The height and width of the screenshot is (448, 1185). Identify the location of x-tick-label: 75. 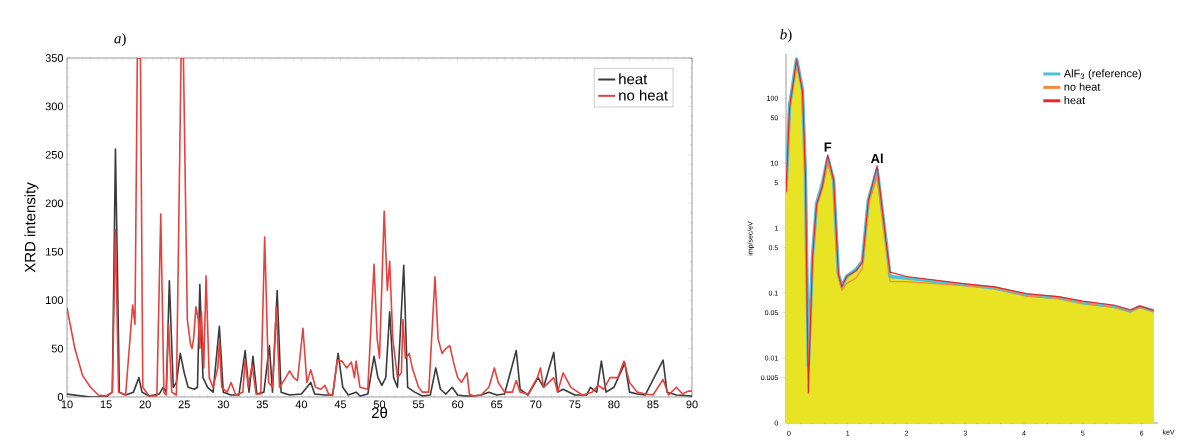
(575, 404).